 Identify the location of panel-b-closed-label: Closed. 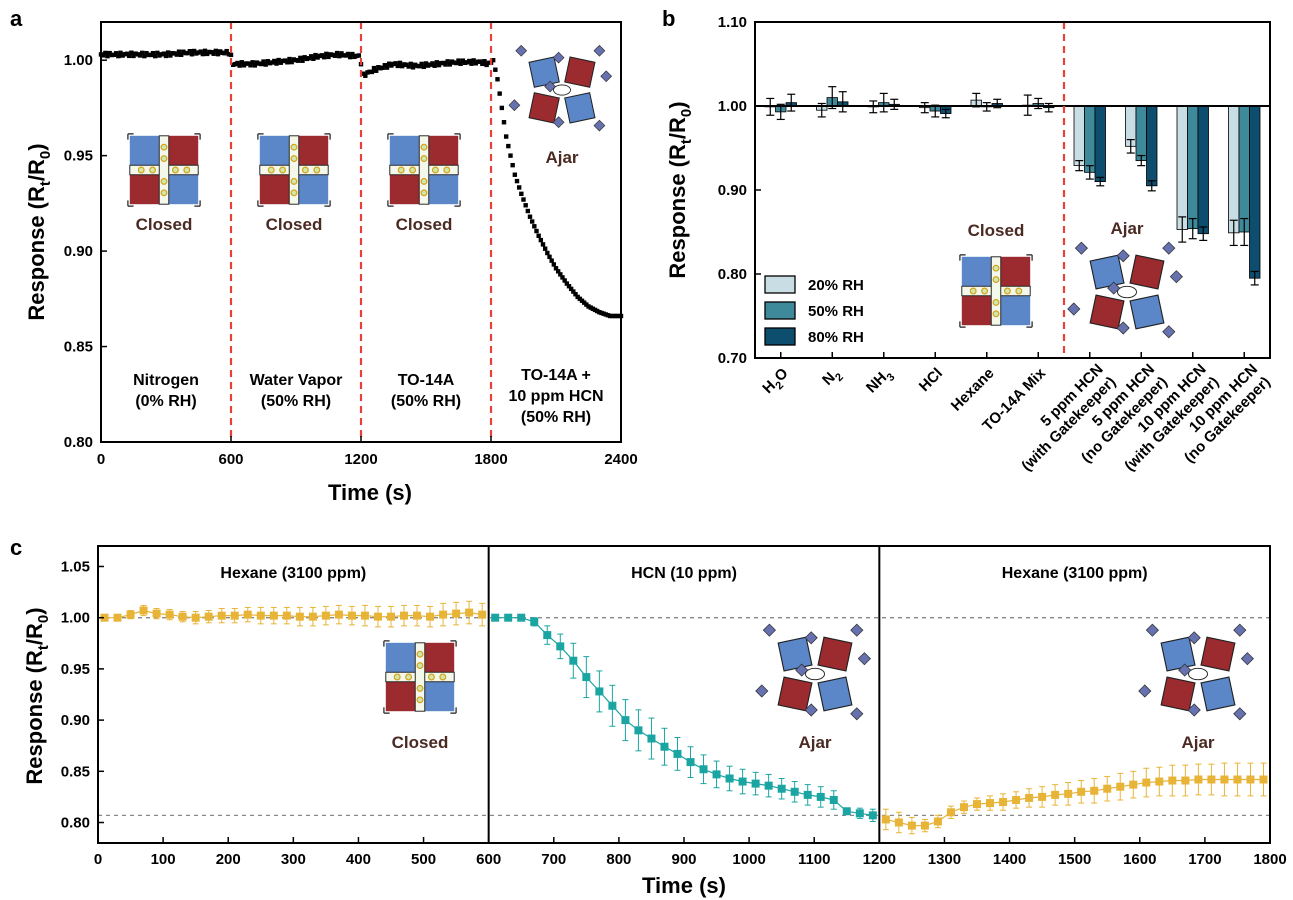
(996, 230).